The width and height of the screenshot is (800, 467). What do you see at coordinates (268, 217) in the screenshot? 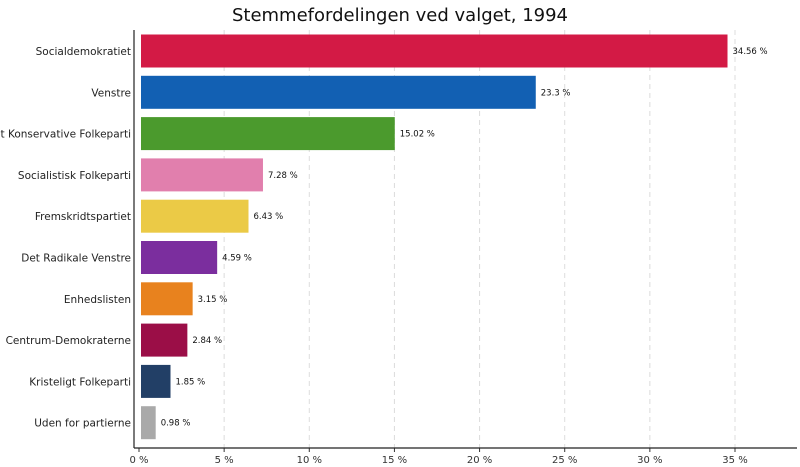
I see `data-label: 6.43 %` at bounding box center [268, 217].